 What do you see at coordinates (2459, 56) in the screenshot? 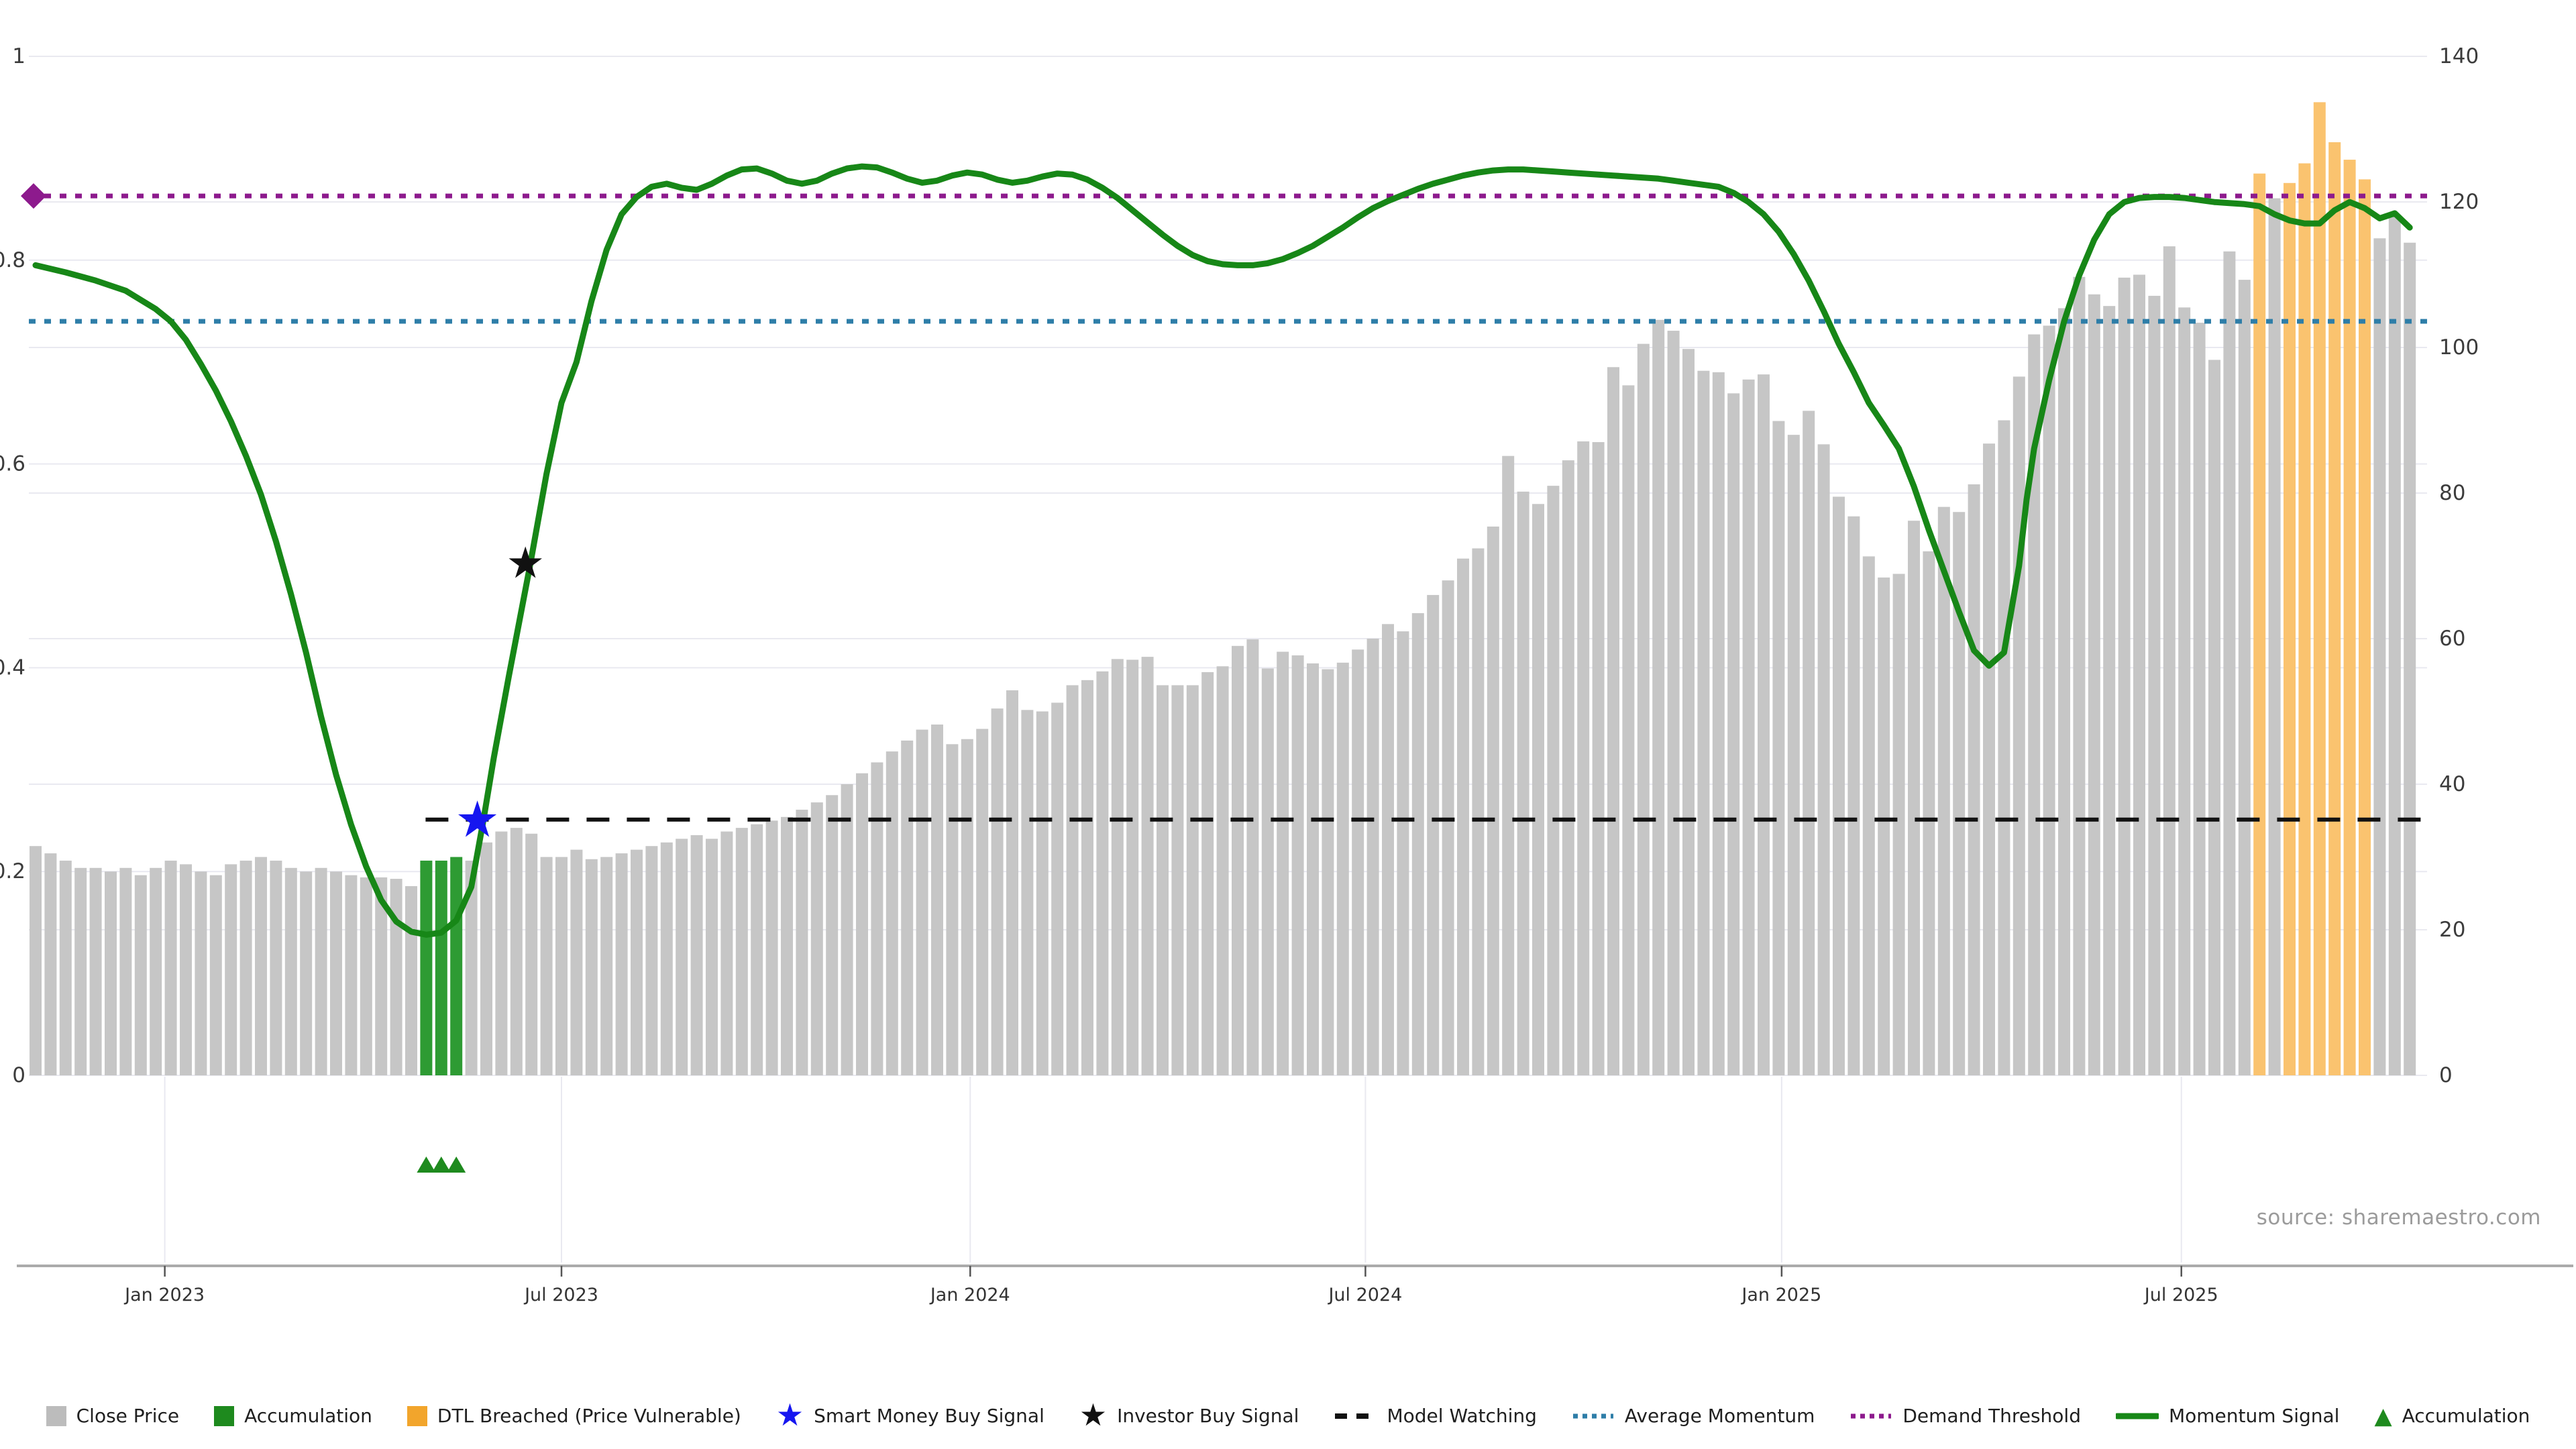
I see `right-axis-tick-label: 140` at bounding box center [2459, 56].